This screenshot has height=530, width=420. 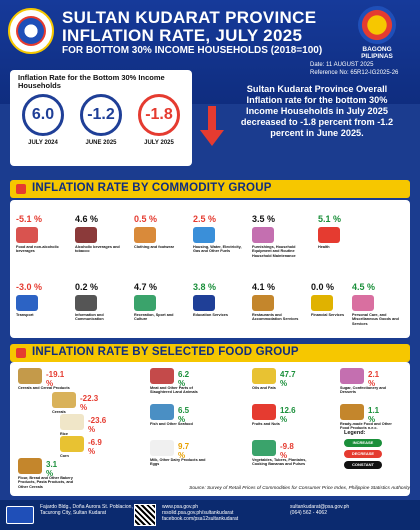 What do you see at coordinates (64, 434) in the screenshot?
I see `food-label: Rice` at bounding box center [64, 434].